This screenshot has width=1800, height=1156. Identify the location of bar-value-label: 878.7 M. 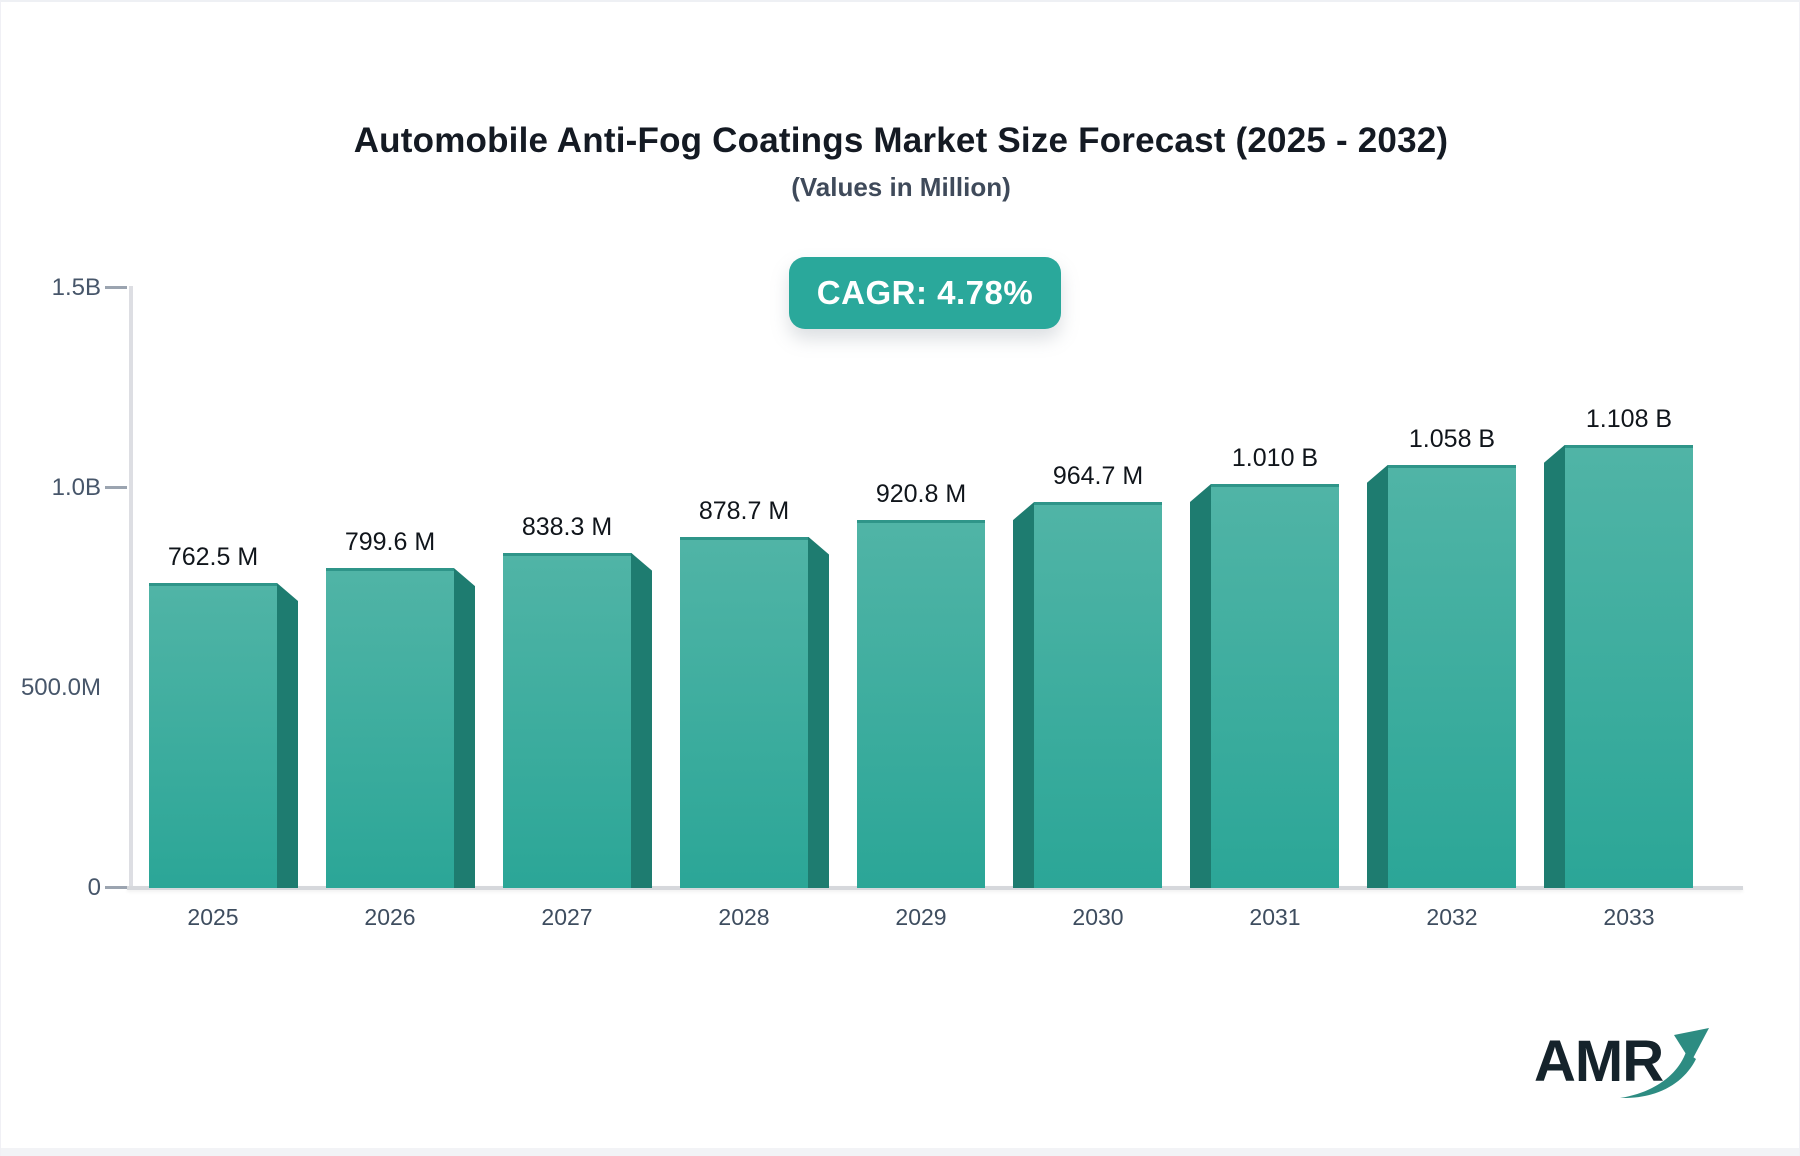
(744, 510).